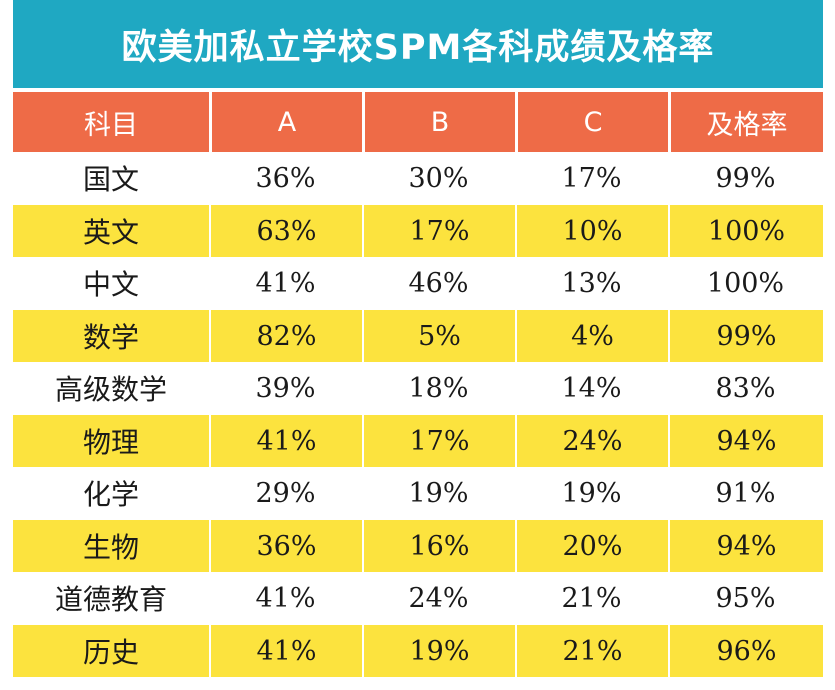 The height and width of the screenshot is (690, 835). I want to click on table-row: 化学 29% 19% 19% 91%, so click(418, 493).